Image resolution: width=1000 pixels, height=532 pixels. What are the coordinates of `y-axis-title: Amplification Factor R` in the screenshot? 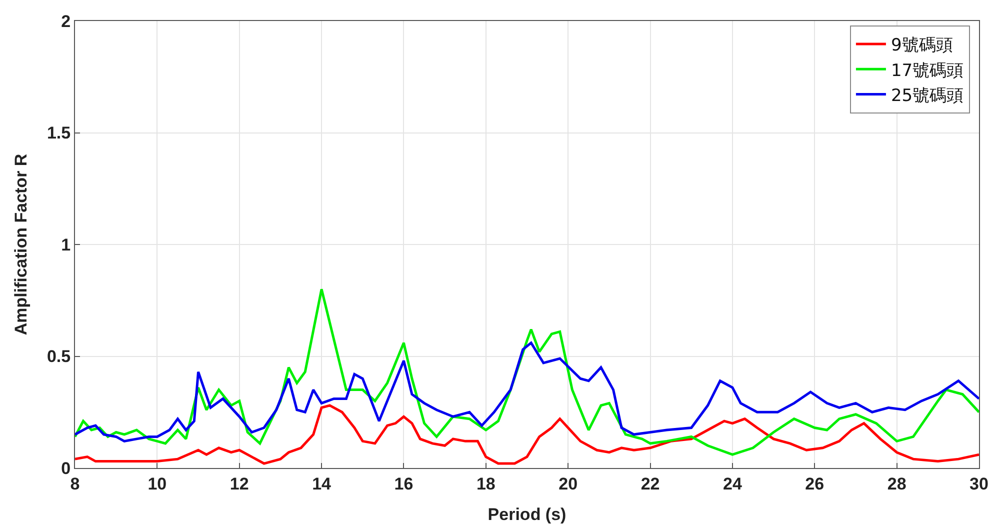 It's located at (21, 245).